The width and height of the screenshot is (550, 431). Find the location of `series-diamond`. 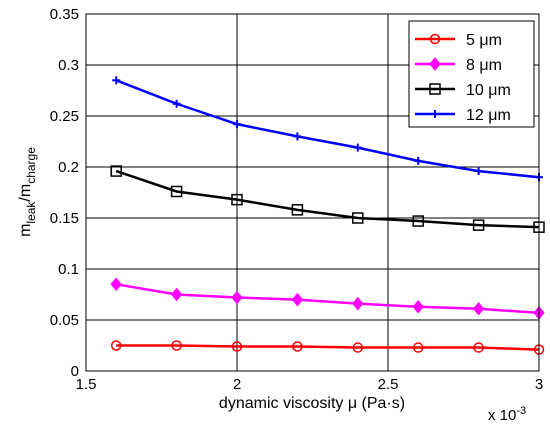

series-diamond is located at coordinates (327, 298).